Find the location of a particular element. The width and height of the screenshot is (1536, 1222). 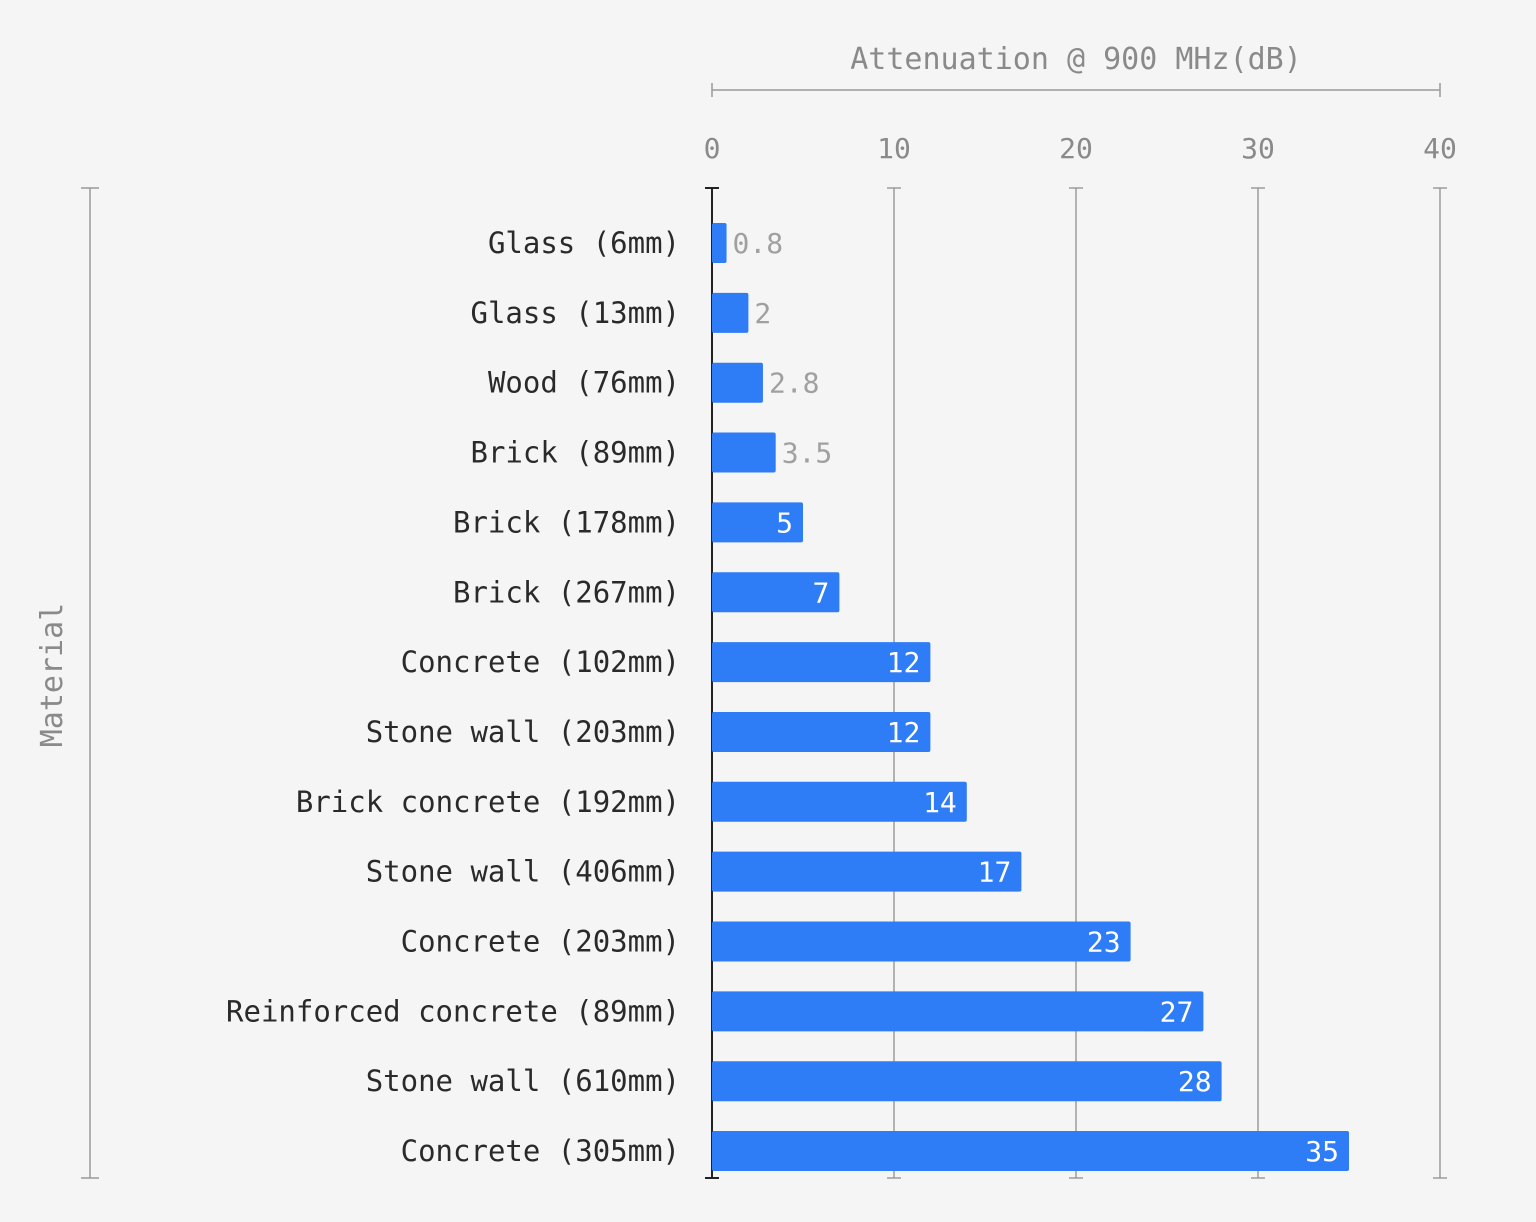

bar-value-label: 3.5 is located at coordinates (807, 453).